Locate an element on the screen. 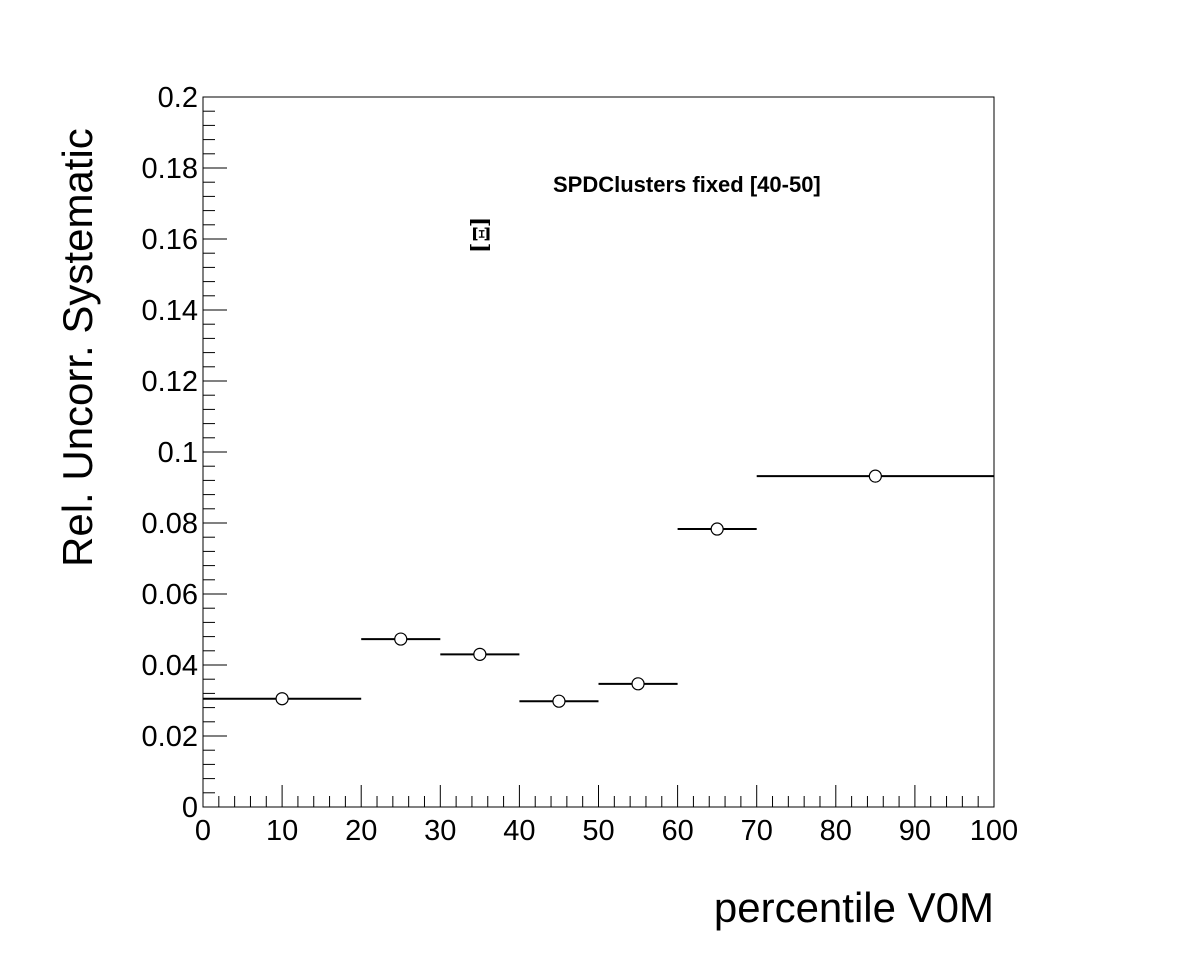 This screenshot has height=973, width=1198. x-tick-label: 40 is located at coordinates (519, 831).